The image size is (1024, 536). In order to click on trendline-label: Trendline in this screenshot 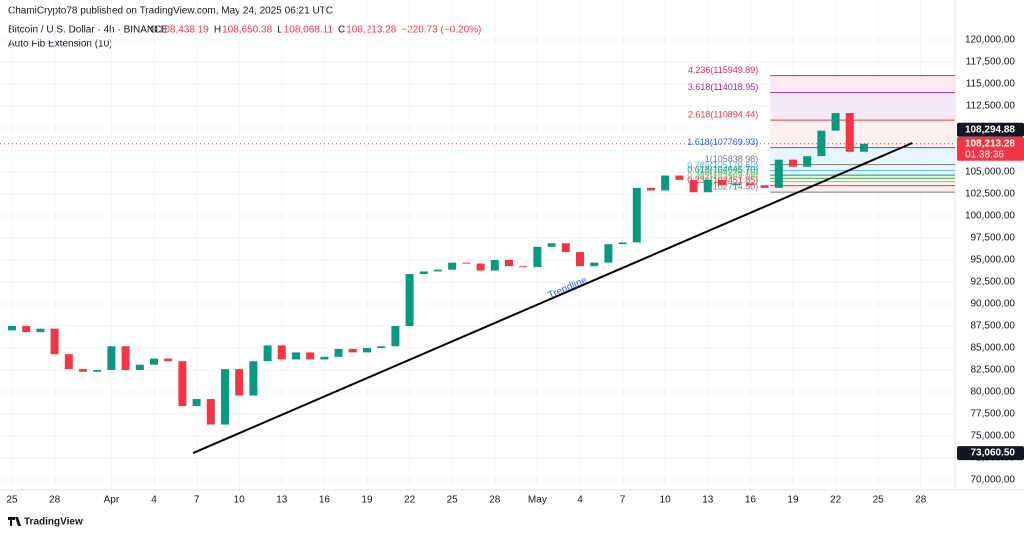, I will do `click(568, 288)`.